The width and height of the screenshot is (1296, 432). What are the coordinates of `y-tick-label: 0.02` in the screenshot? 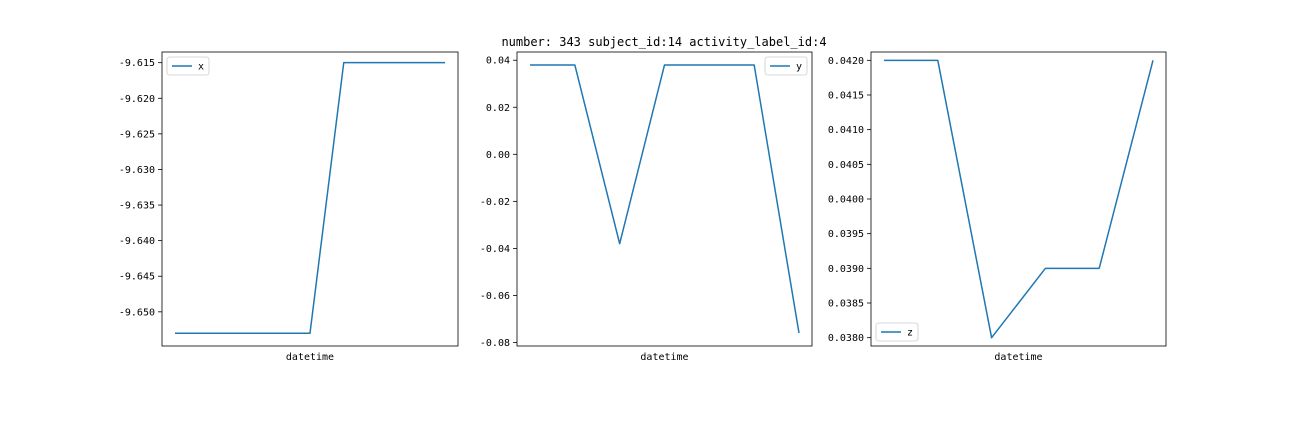 It's located at (498, 108).